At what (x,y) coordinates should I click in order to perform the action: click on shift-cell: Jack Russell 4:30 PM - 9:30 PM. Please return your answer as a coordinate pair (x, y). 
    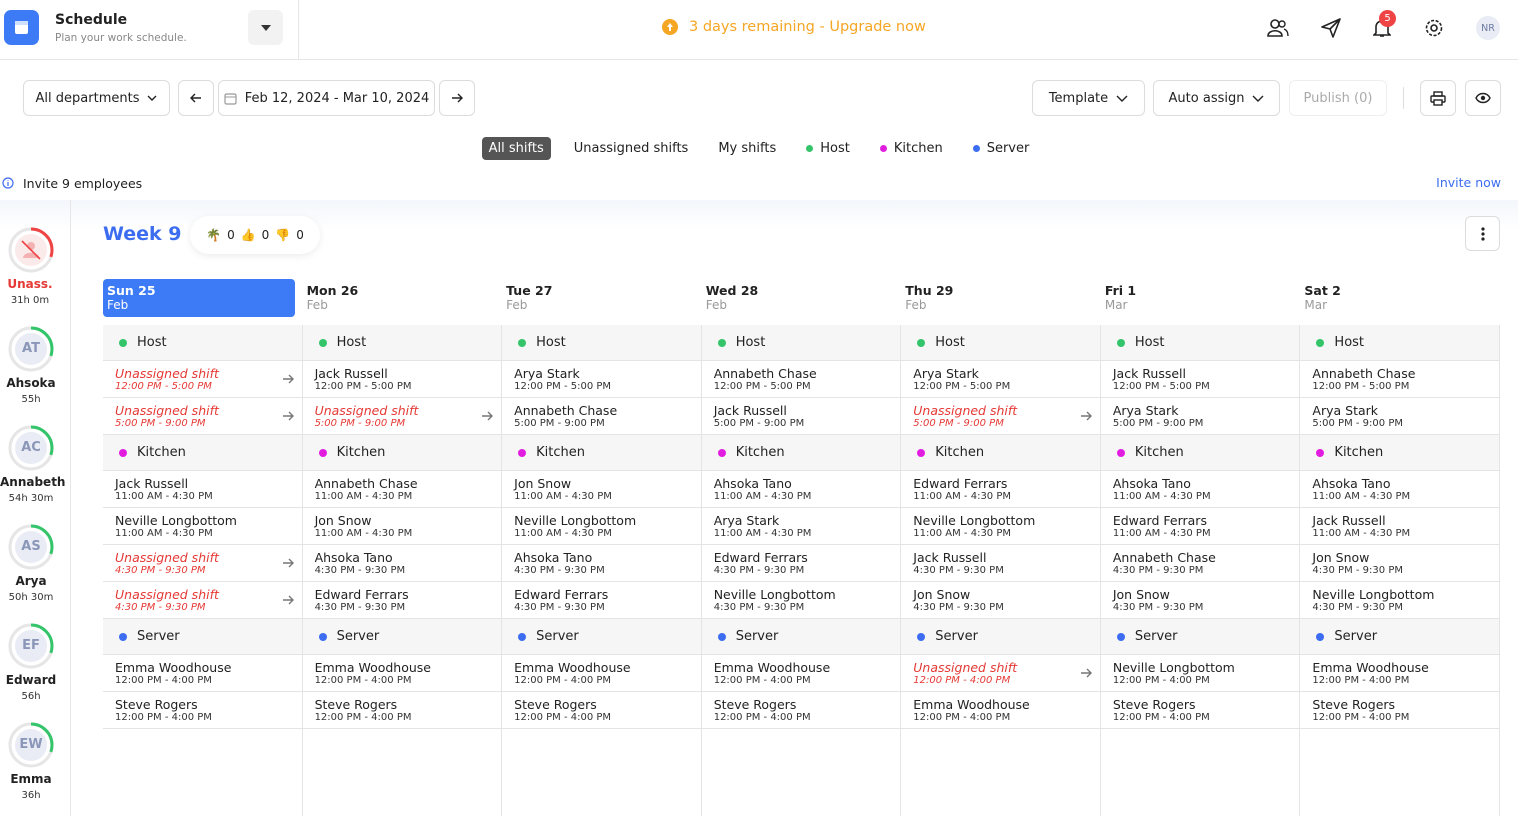
    Looking at the image, I should click on (1001, 563).